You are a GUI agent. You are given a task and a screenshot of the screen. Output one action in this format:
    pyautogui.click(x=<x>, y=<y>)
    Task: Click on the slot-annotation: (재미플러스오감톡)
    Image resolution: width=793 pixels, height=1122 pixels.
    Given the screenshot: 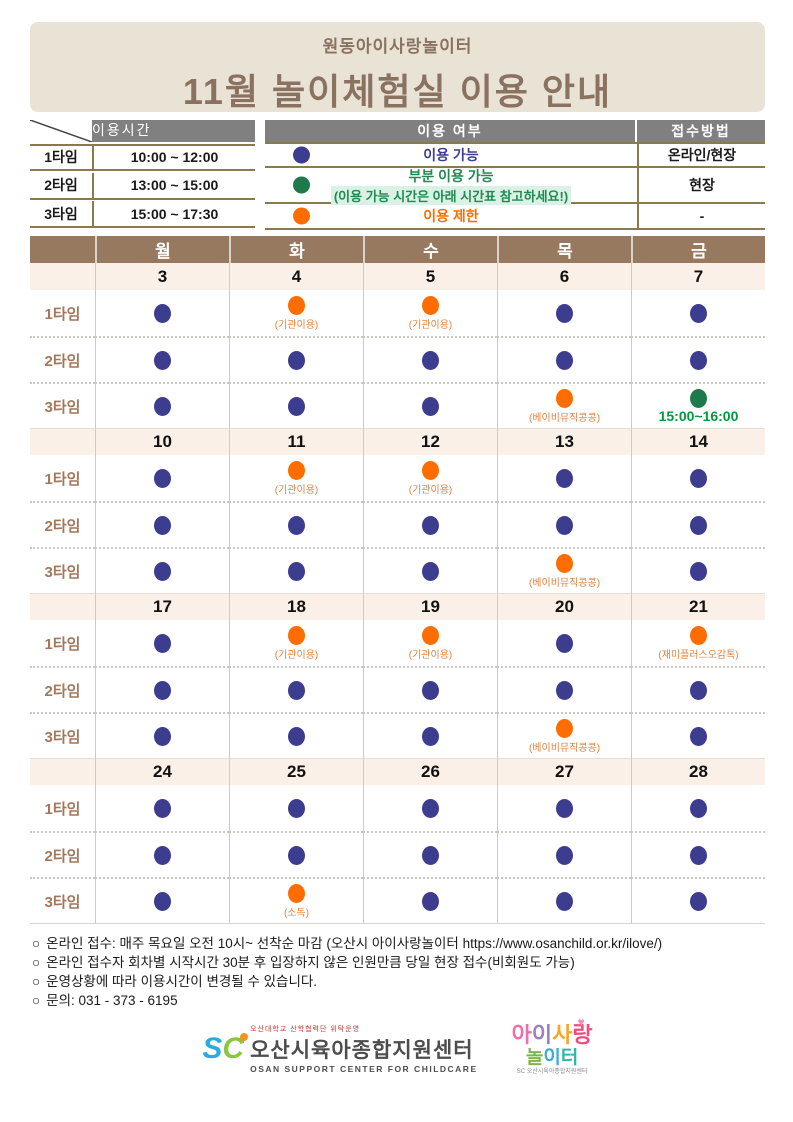 What is the action you would take?
    pyautogui.click(x=698, y=655)
    